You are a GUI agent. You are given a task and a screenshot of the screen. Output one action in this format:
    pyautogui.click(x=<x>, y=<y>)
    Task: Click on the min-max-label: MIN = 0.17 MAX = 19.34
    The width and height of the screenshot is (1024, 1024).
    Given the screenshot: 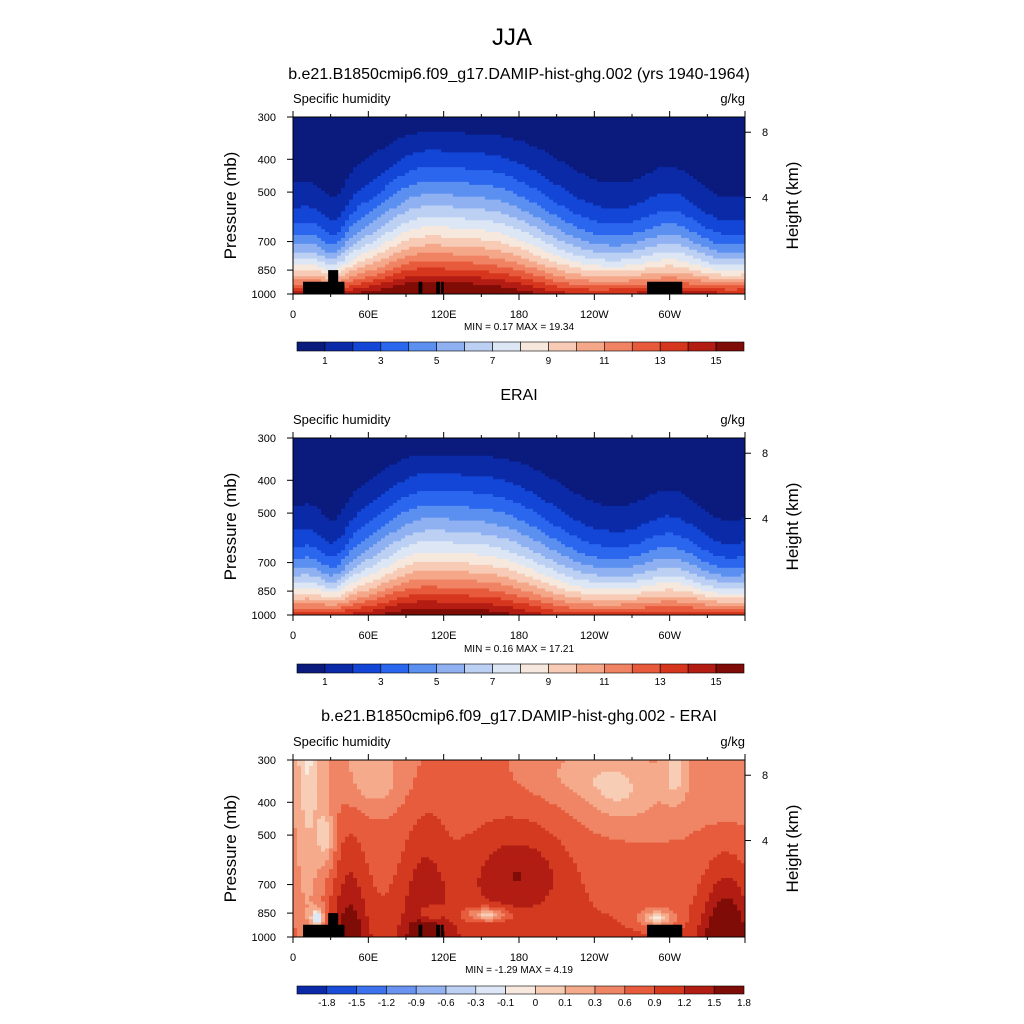 What is the action you would take?
    pyautogui.click(x=519, y=327)
    